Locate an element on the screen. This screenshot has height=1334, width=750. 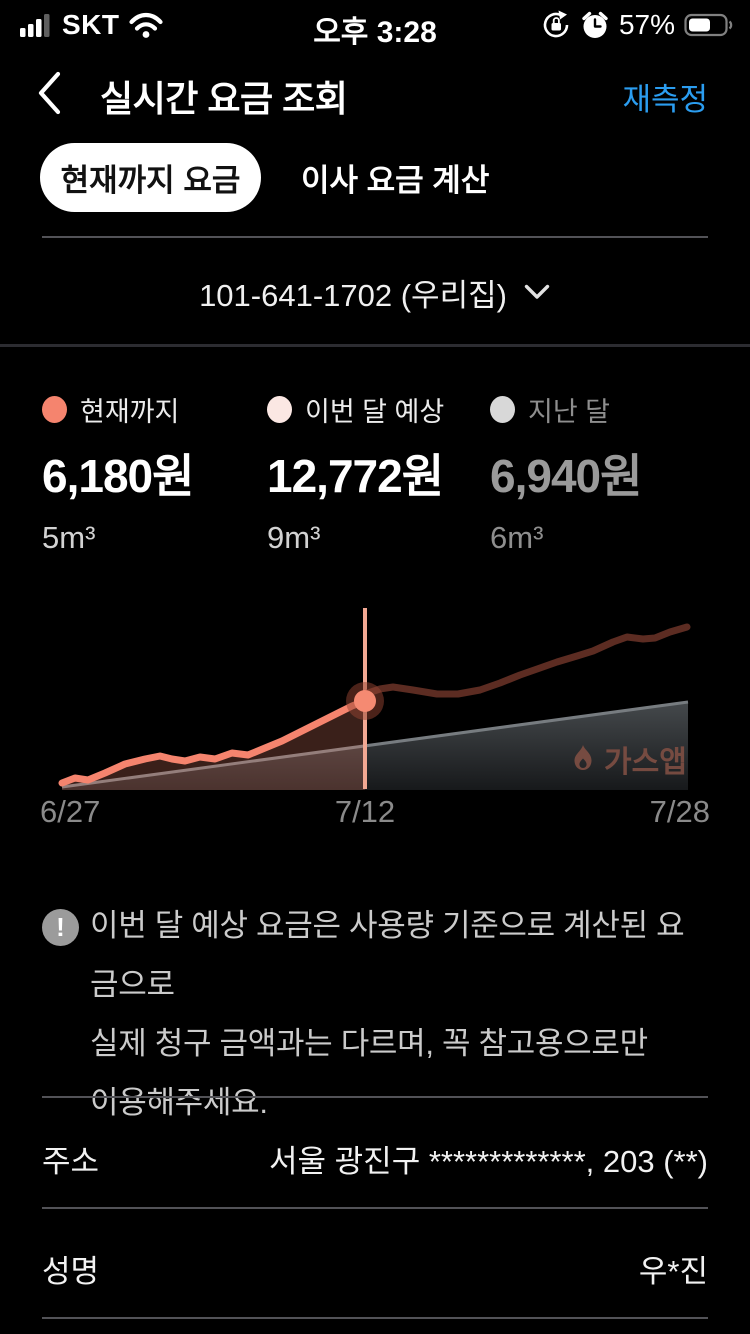
current-area is located at coordinates (213, 745).